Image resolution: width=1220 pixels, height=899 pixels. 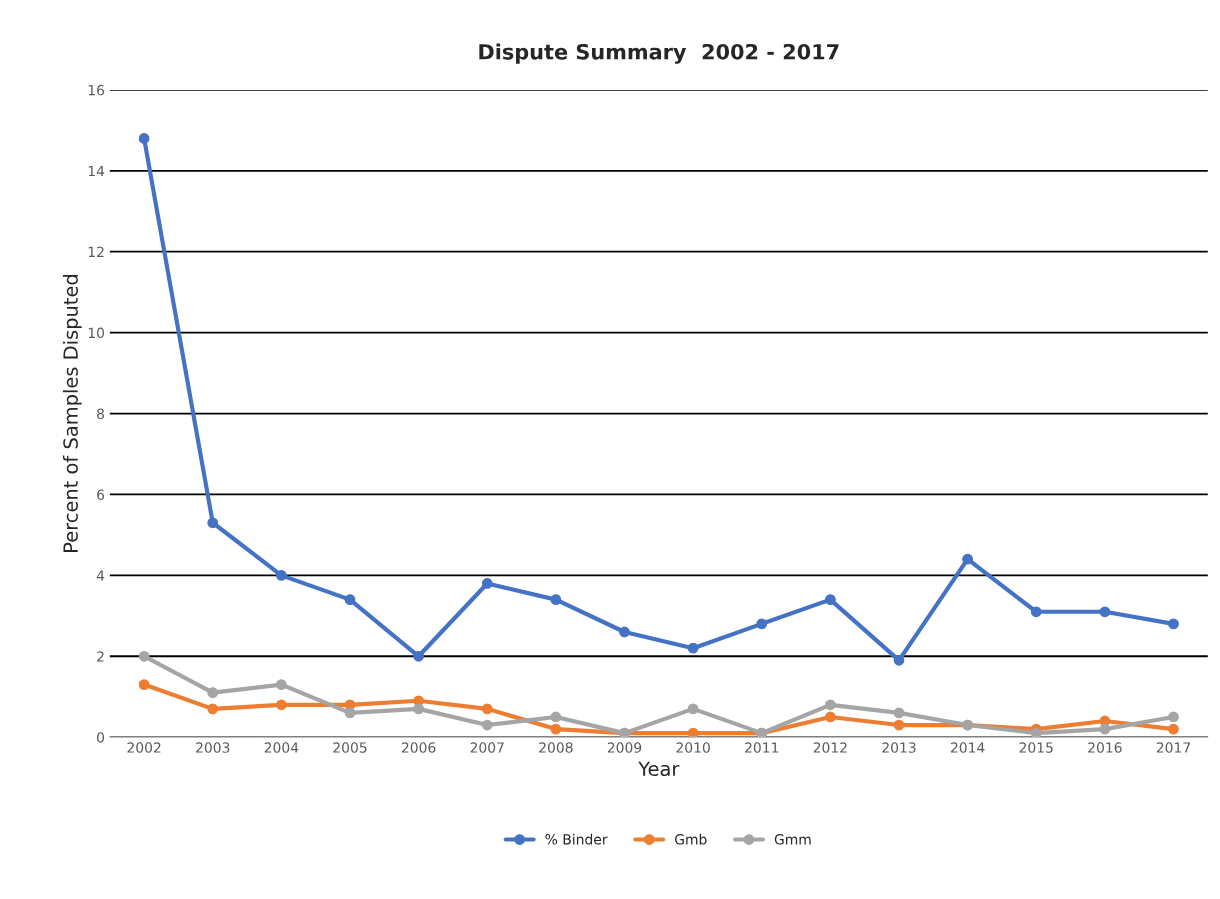 I want to click on x-tick-label: 2003, so click(x=213, y=747).